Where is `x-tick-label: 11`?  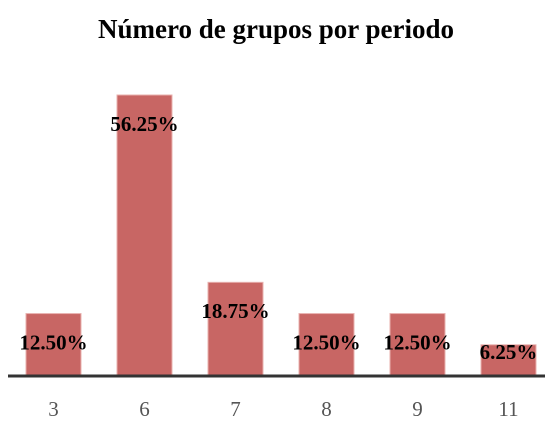 x-tick-label: 11 is located at coordinates (508, 409).